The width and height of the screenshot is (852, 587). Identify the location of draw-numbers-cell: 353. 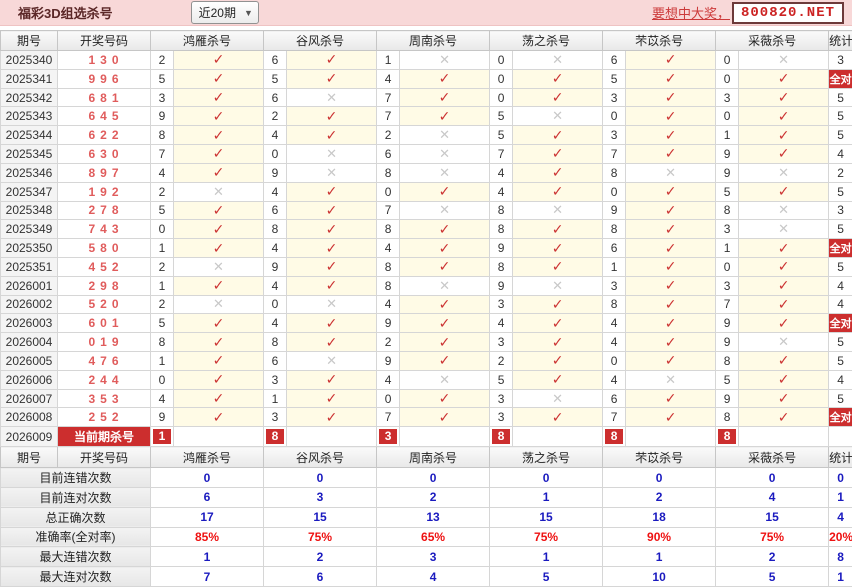
(104, 398).